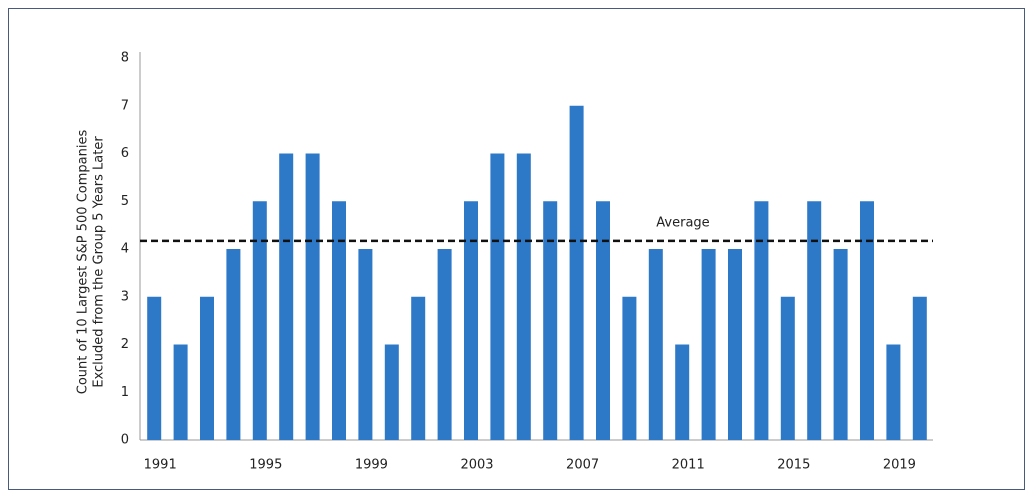 The height and width of the screenshot is (501, 1033). What do you see at coordinates (899, 465) in the screenshot?
I see `x-tick-label: 2019` at bounding box center [899, 465].